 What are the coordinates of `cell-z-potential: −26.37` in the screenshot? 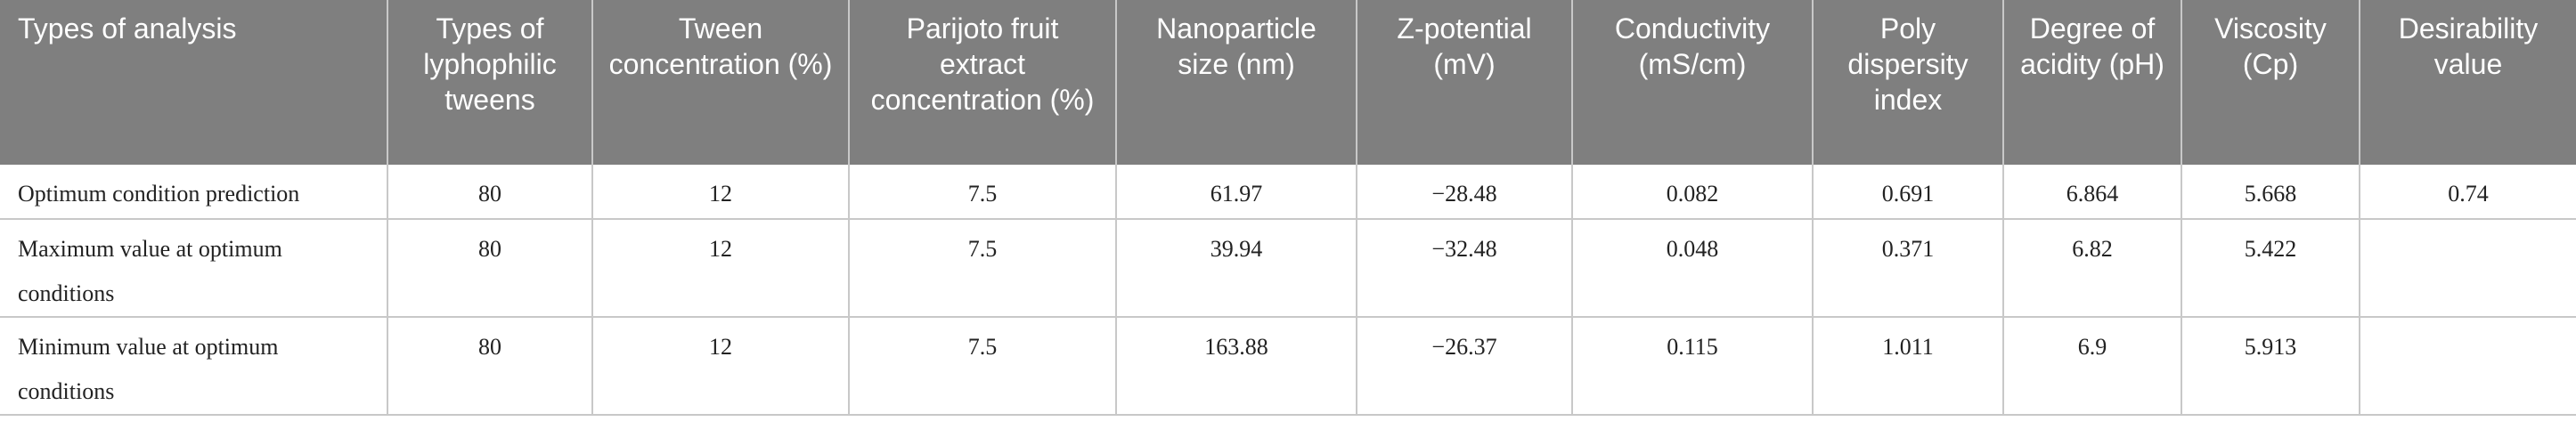 It's located at (1464, 366).